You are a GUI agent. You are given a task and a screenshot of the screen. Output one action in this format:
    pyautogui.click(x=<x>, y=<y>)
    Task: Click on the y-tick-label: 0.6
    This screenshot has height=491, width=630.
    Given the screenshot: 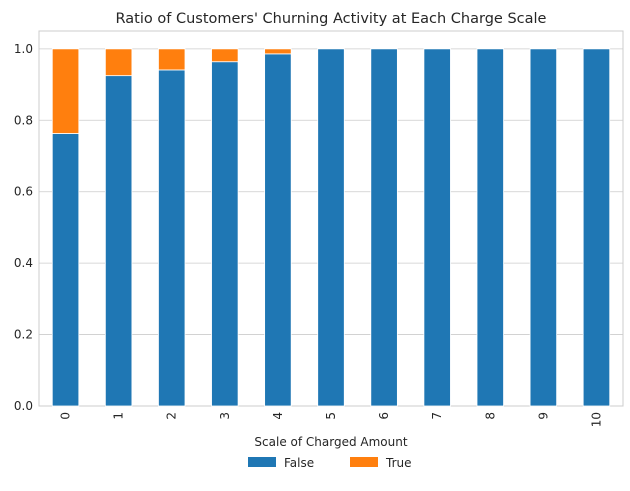 What is the action you would take?
    pyautogui.click(x=23, y=192)
    